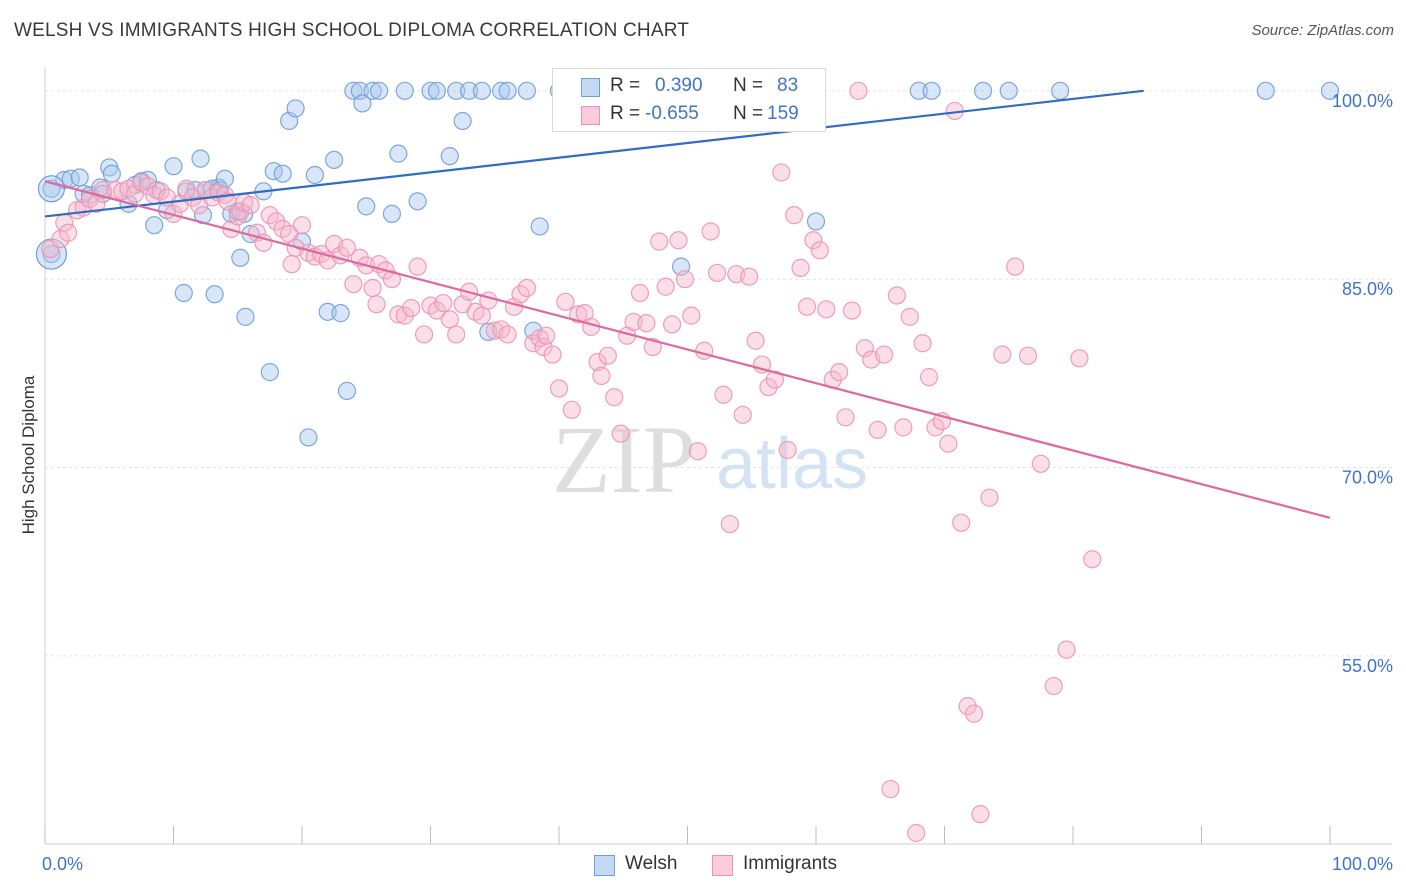 The width and height of the screenshot is (1406, 892). Describe the element at coordinates (625, 85) in the screenshot. I see `welsh-r-label: R =` at that location.